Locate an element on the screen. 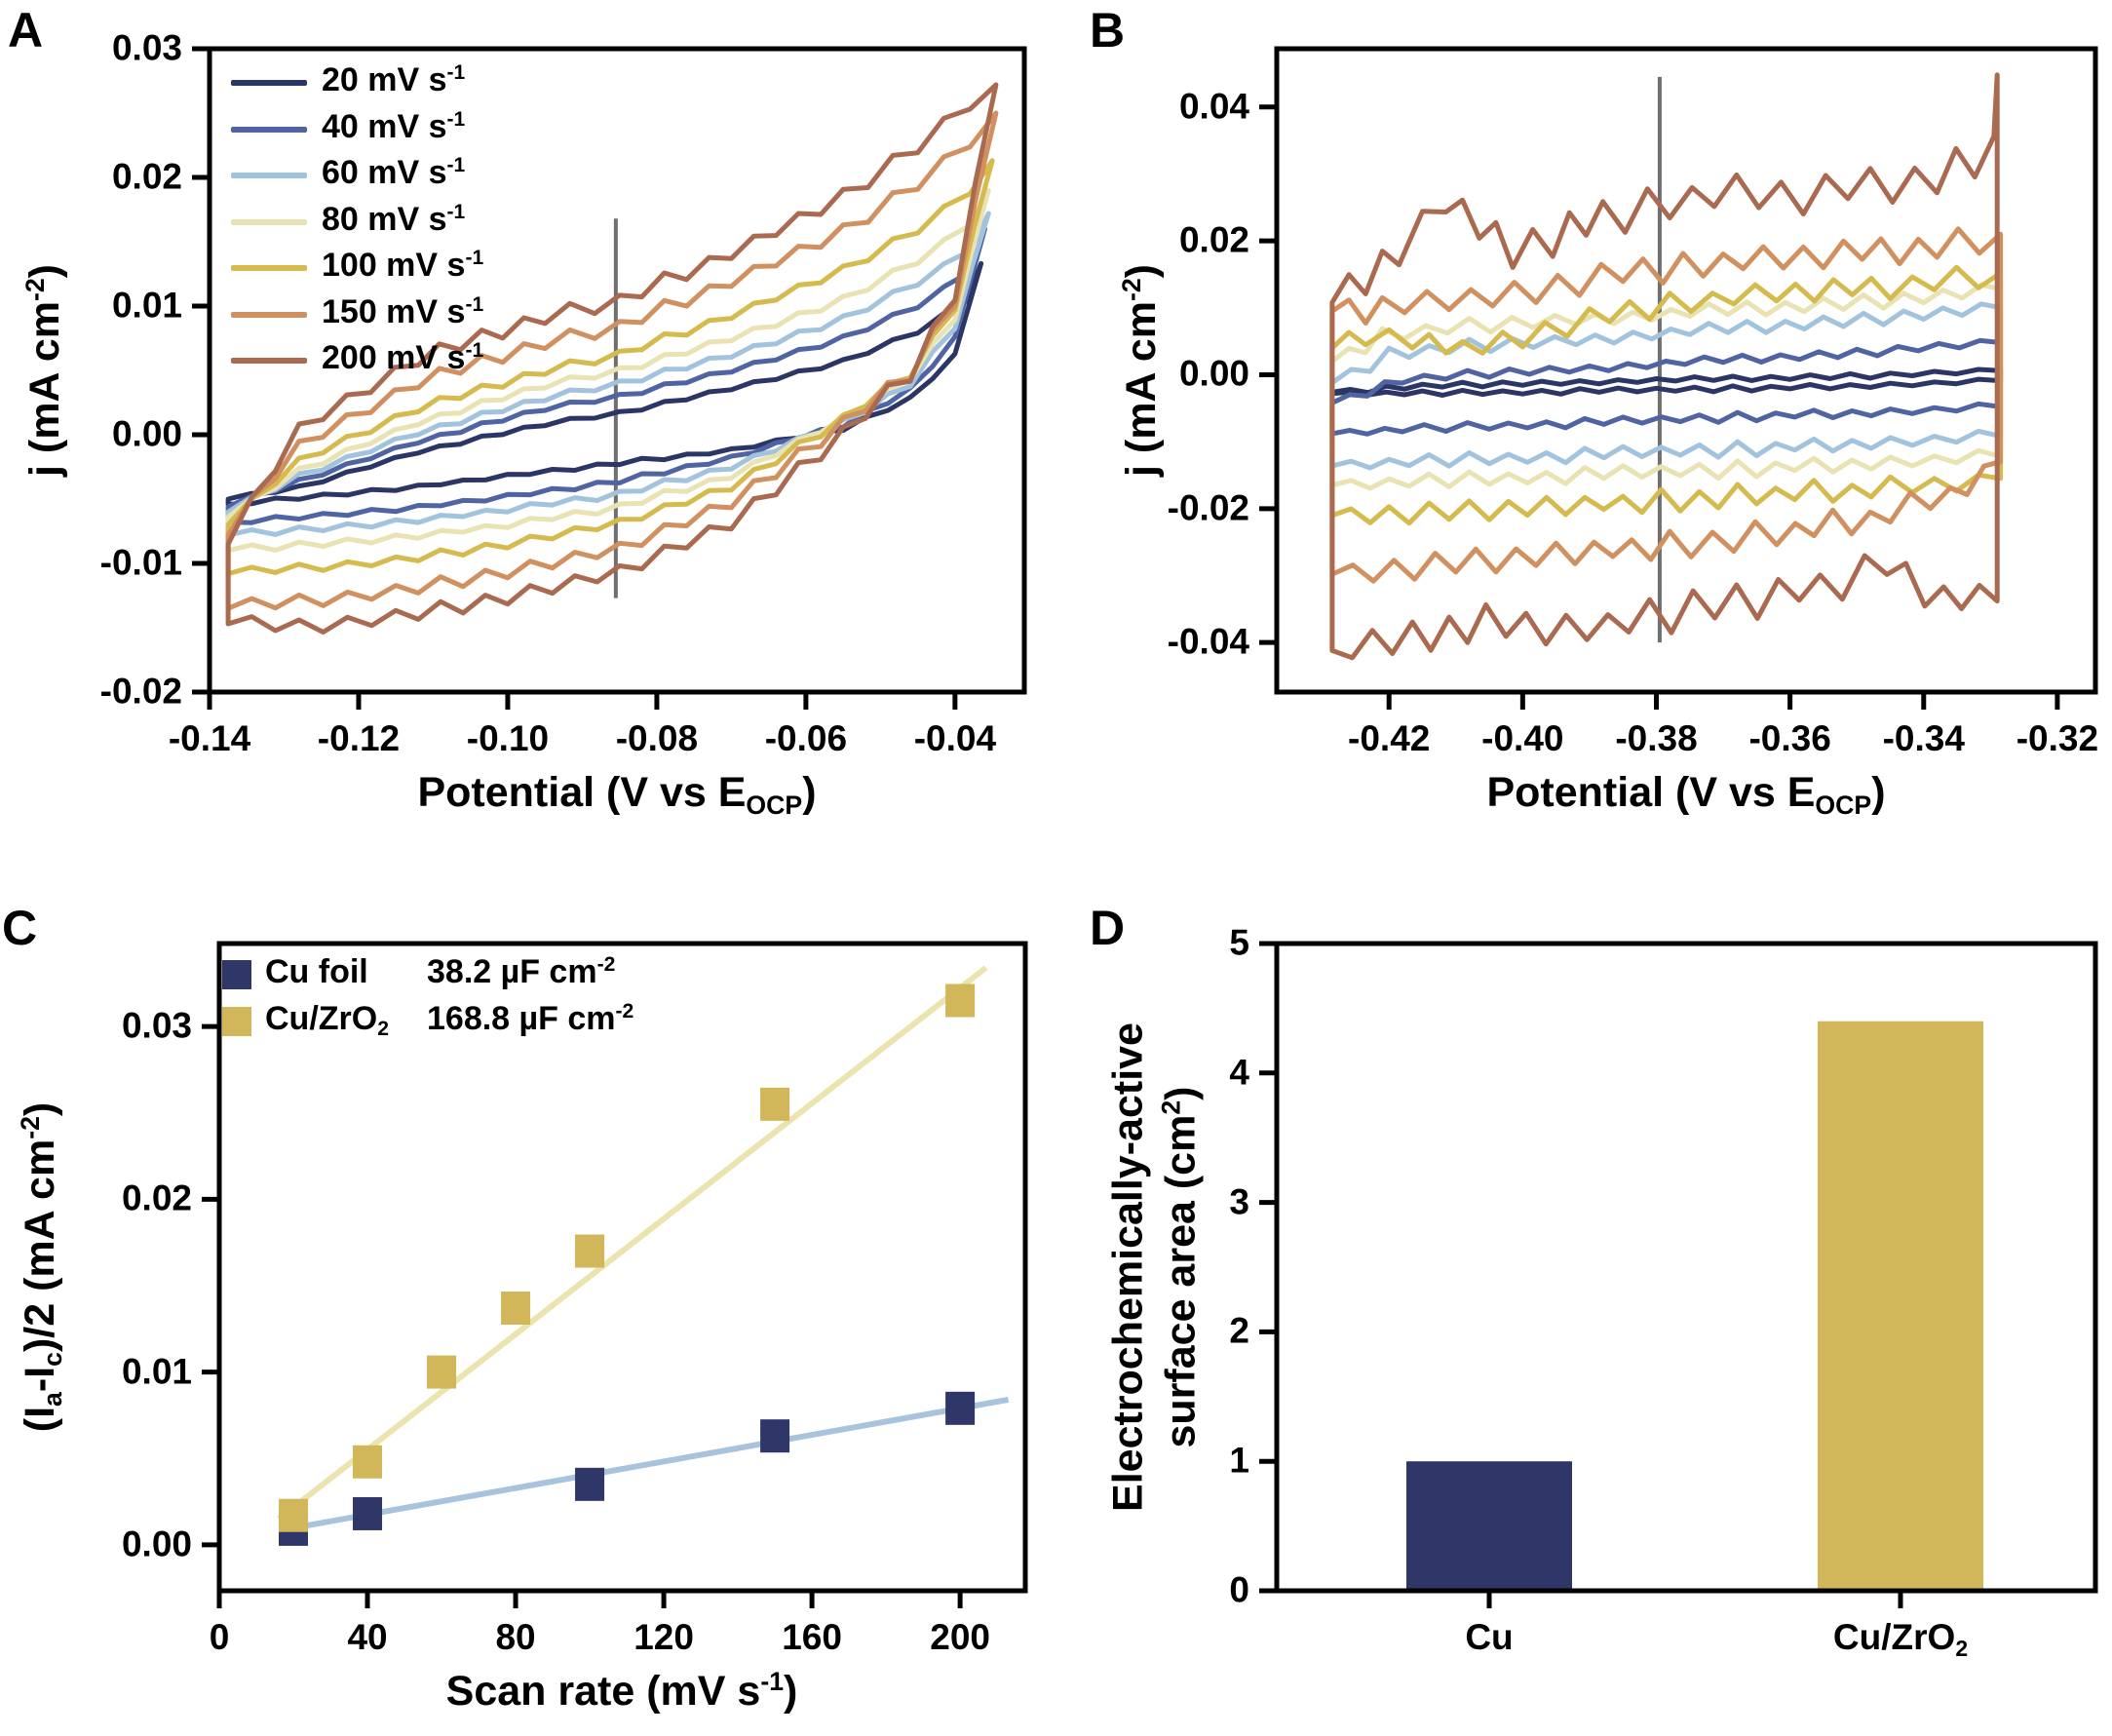 This screenshot has height=1736, width=2112. cv-curve-A-80mvs is located at coordinates (608, 370).